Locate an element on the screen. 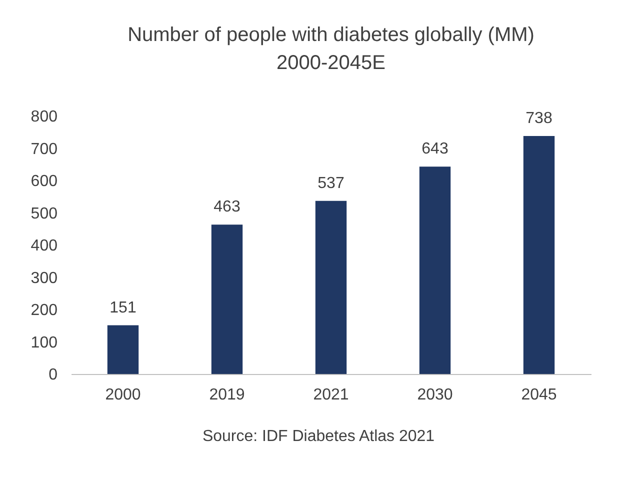  data-label: 643 is located at coordinates (435, 149).